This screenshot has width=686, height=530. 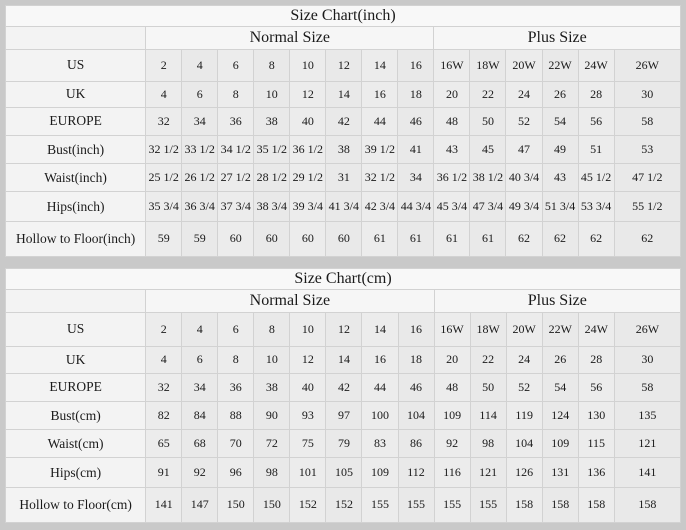 I want to click on size-value-cell: 150, so click(x=236, y=505).